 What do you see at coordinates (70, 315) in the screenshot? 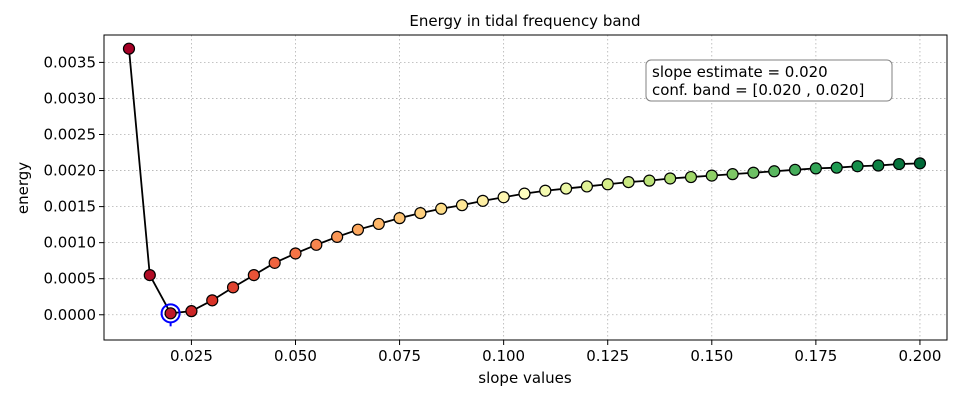
I see `y-tick-label: 0.0000` at bounding box center [70, 315].